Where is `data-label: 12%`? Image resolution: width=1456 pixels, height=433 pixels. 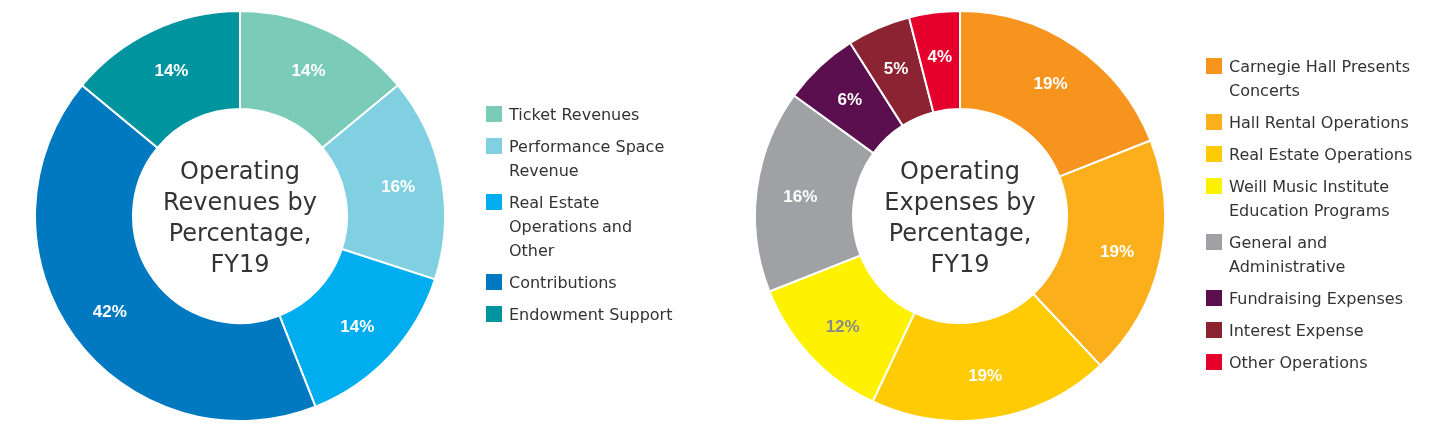 data-label: 12% is located at coordinates (842, 327).